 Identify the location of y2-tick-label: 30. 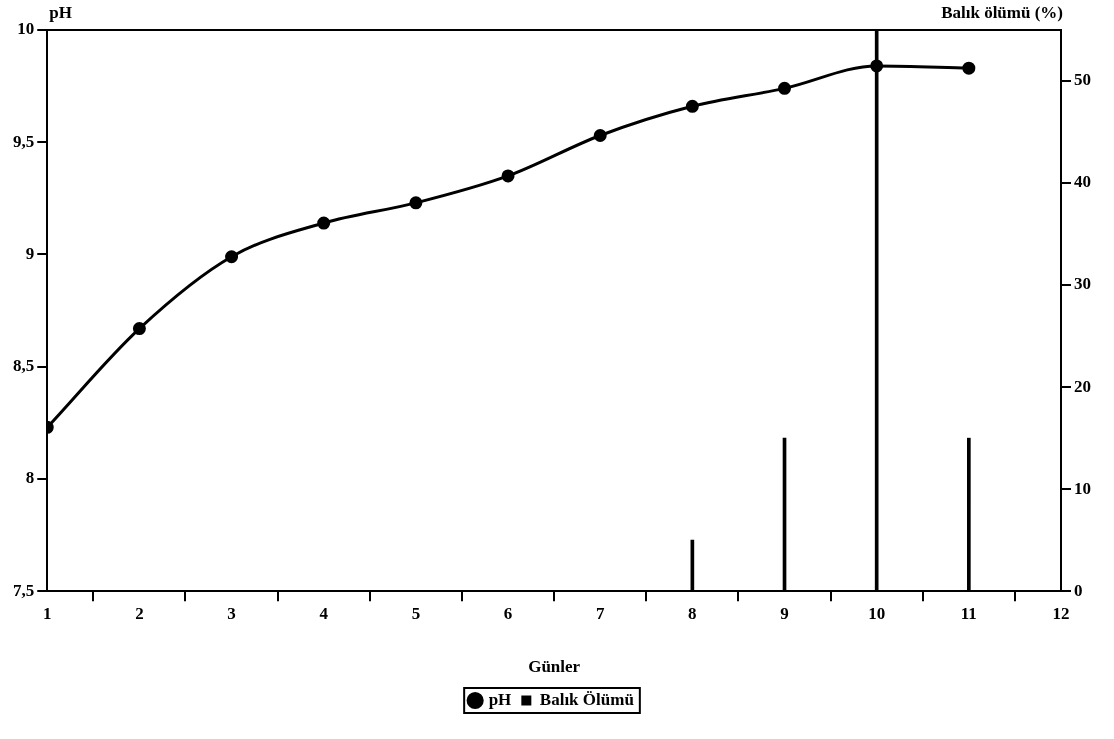
(1082, 284).